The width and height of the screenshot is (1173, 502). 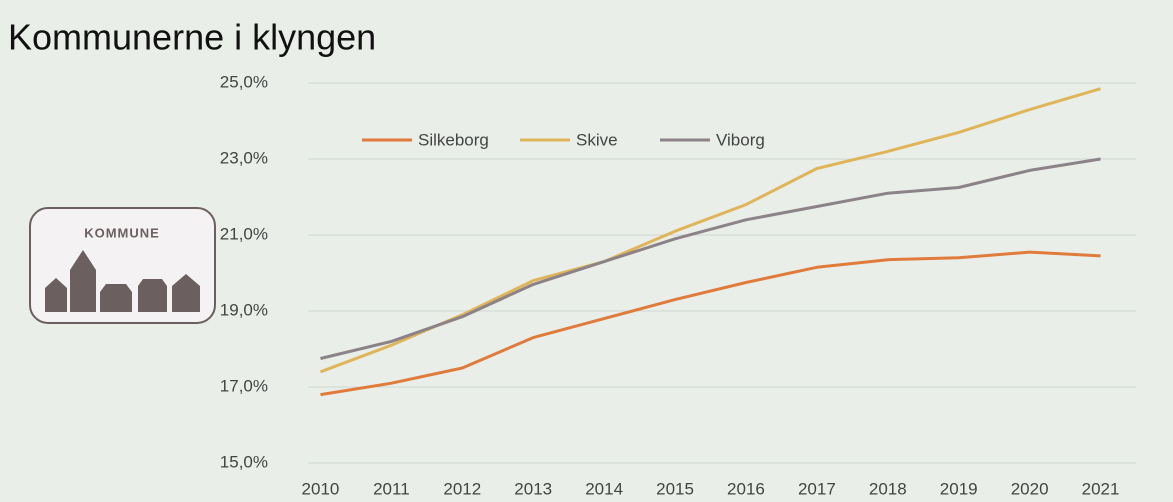 I want to click on chart-title: Kommunerne i klyngen, so click(x=192, y=37).